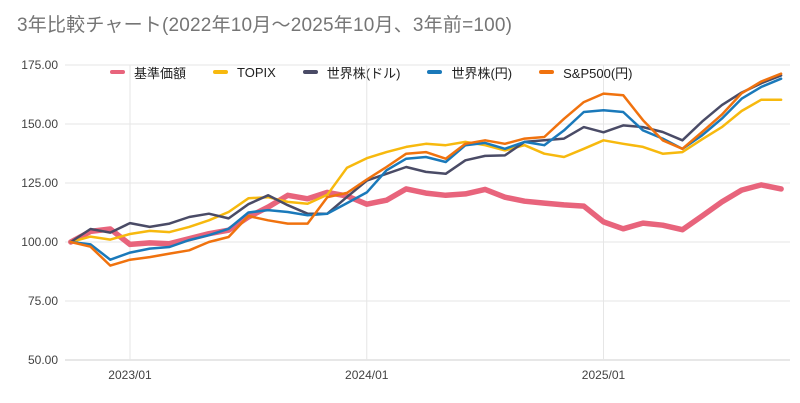  I want to click on chart-title: 3年比較チャート(2022年10月〜2025年10月、3年前=100), so click(265, 25).